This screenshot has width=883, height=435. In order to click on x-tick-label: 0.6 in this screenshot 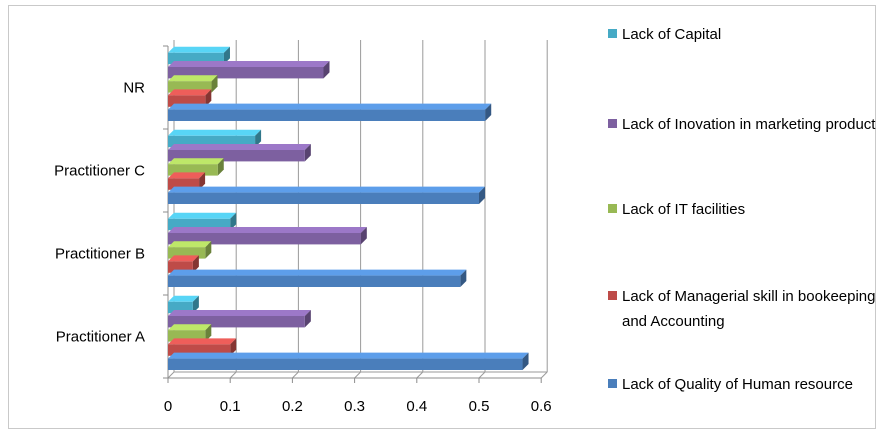, I will do `click(541, 406)`.